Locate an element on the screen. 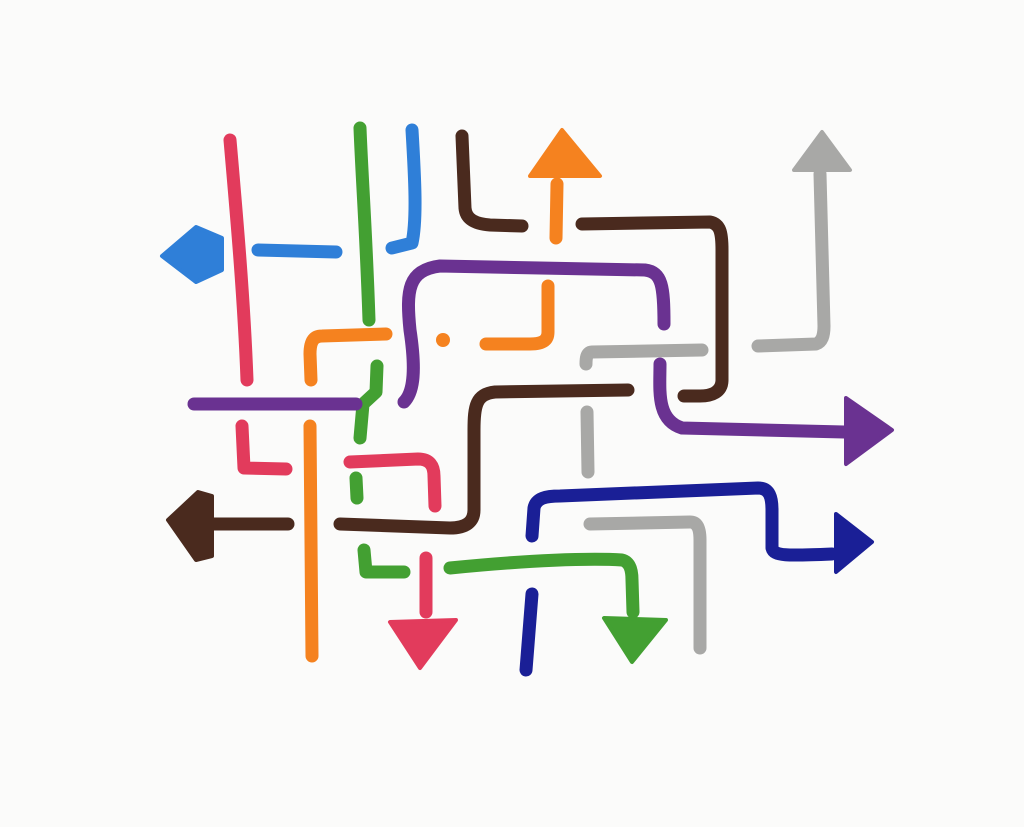 The height and width of the screenshot is (827, 1024). purple-arrowhead-right-icon is located at coordinates (869, 431).